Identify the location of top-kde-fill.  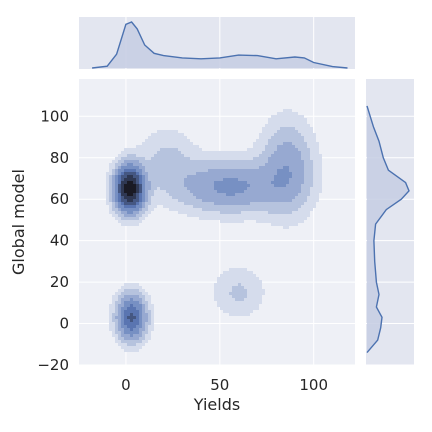
(220, 45).